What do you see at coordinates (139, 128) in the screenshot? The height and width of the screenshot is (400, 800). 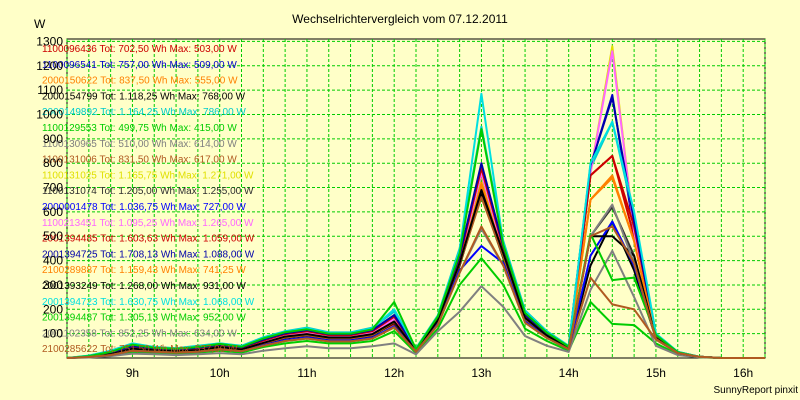 I see `legend-entry: 1100129553 Tot: 499,75 Wh Max: 415,00 W` at bounding box center [139, 128].